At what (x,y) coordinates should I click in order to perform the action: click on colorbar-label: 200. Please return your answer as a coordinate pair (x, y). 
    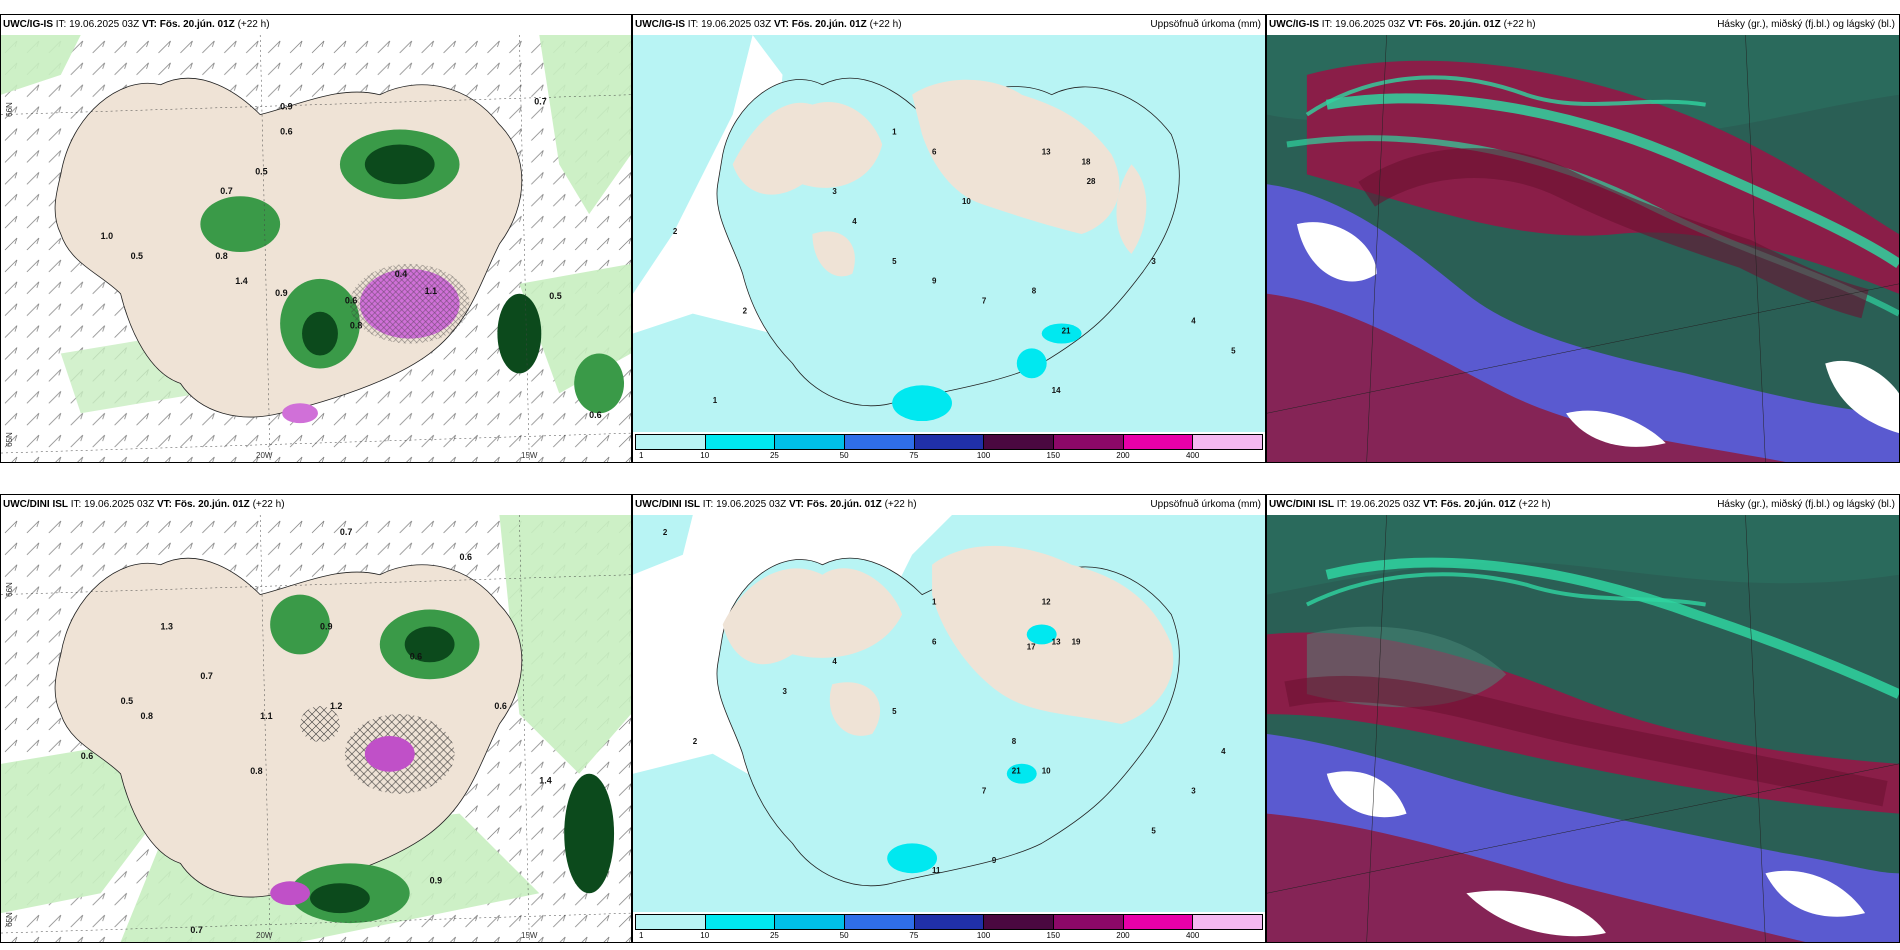
    Looking at the image, I should click on (1123, 455).